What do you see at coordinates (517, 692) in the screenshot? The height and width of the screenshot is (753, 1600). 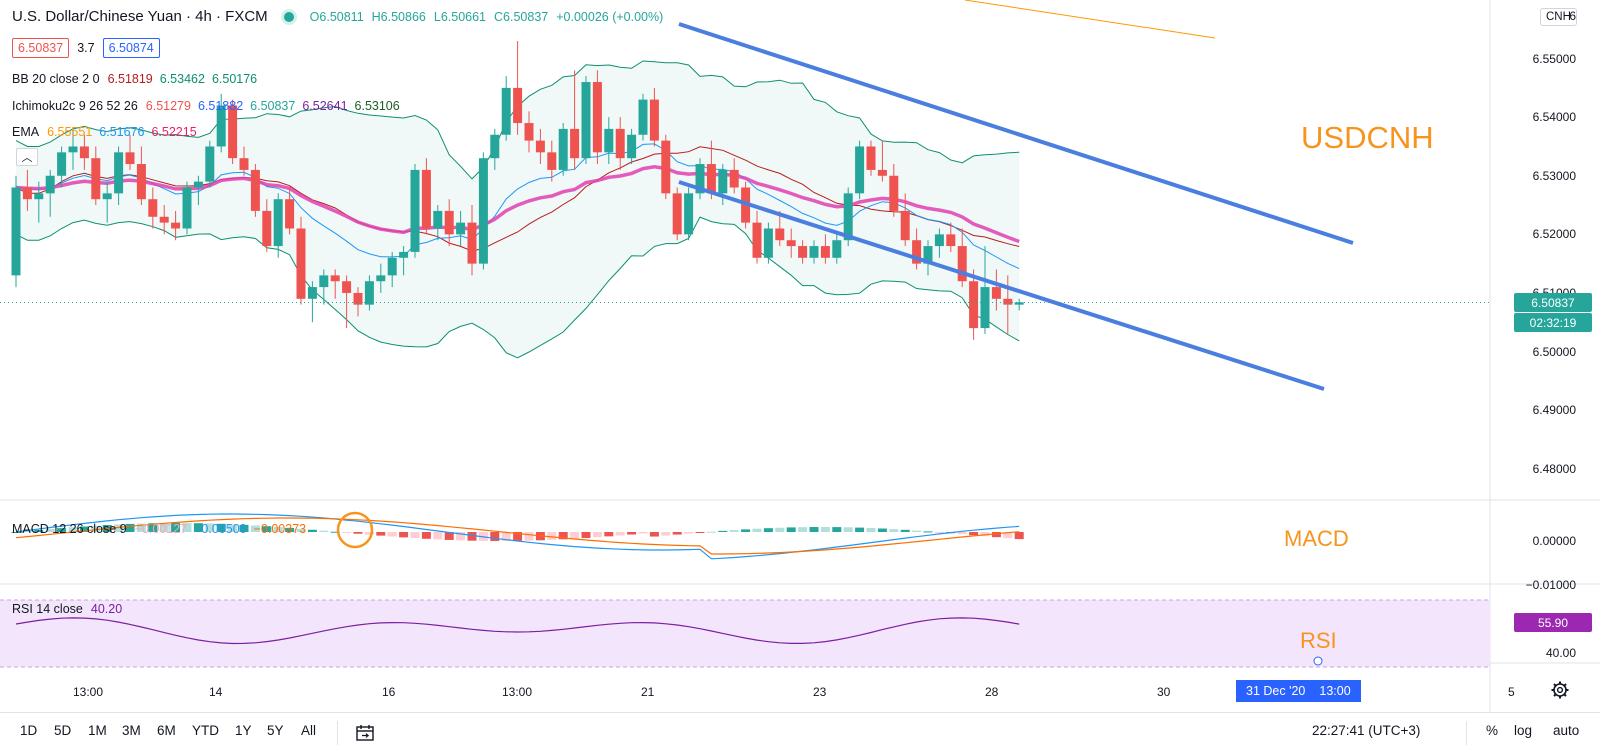 I see `time-label: 13:00` at bounding box center [517, 692].